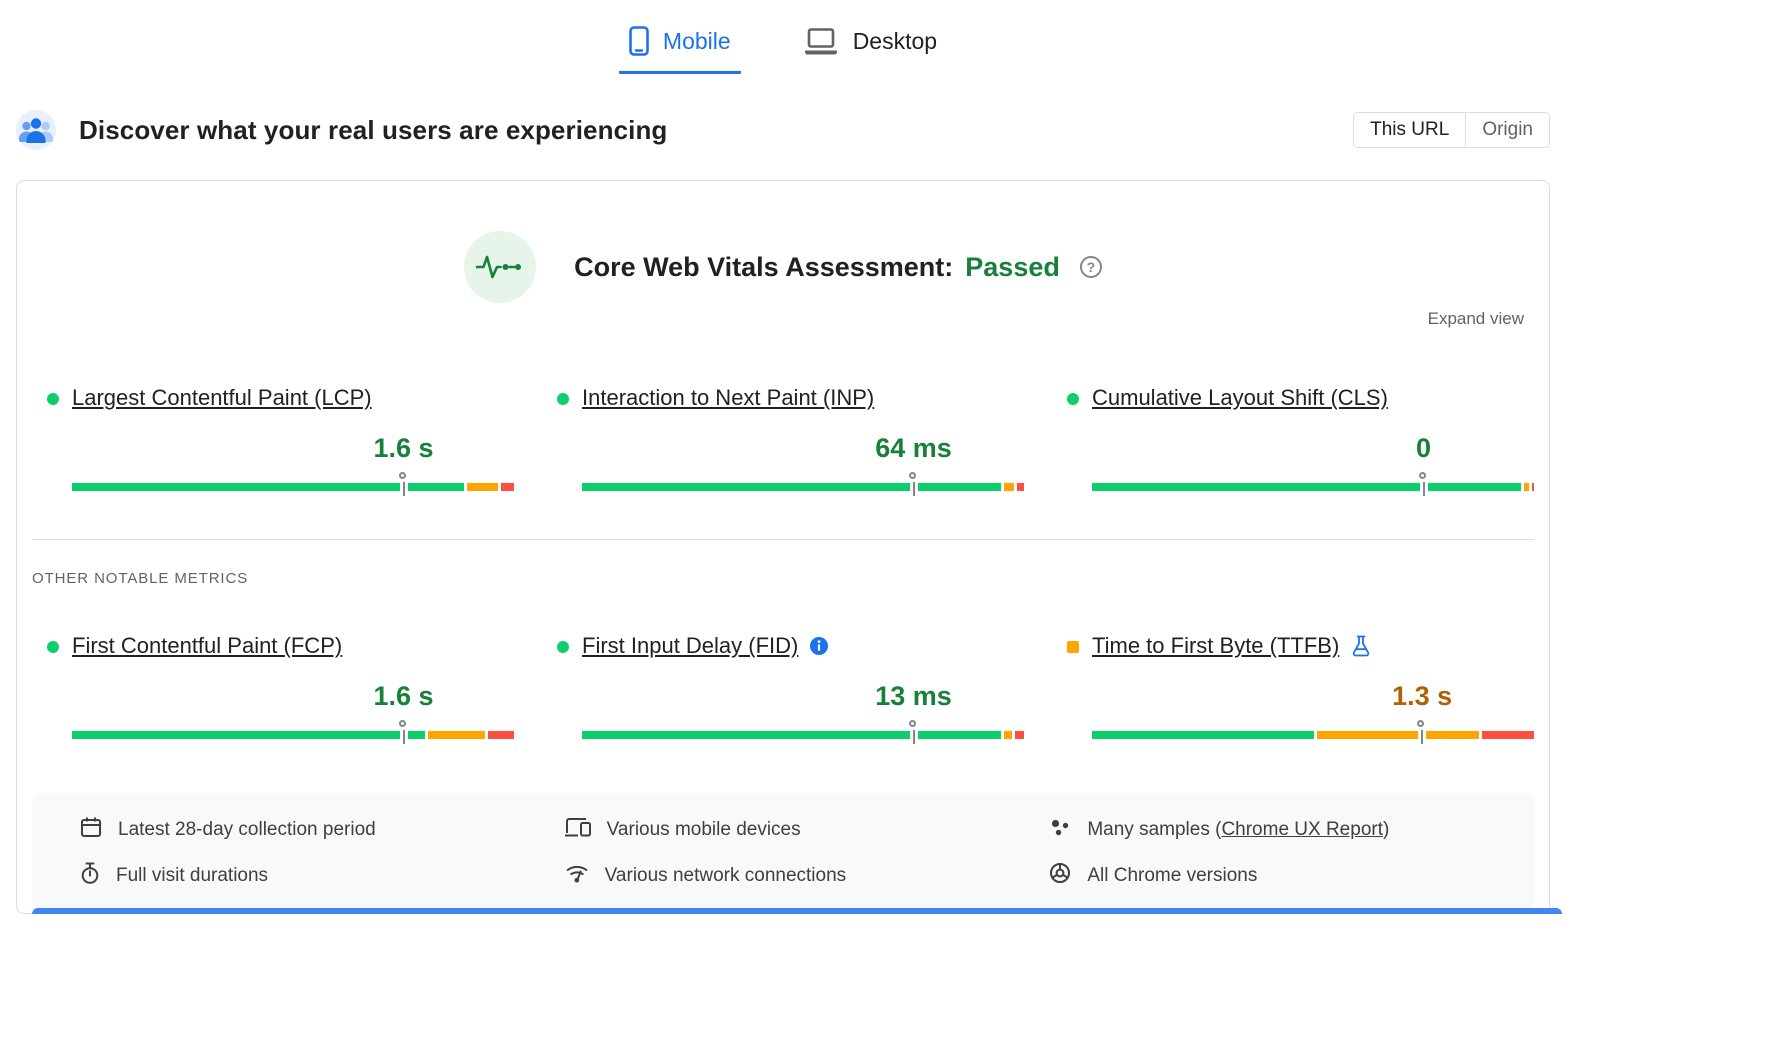  Describe the element at coordinates (1172, 875) in the screenshot. I see `chrome-versions-text: All Chrome versions` at that location.